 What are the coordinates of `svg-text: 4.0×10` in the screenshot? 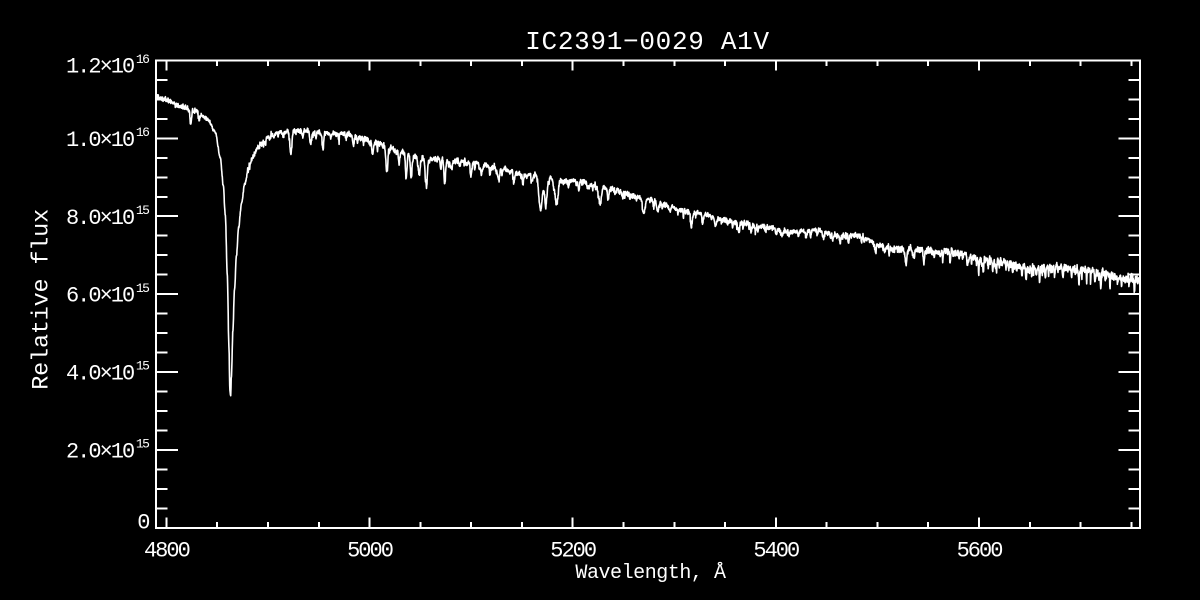 It's located at (100, 373).